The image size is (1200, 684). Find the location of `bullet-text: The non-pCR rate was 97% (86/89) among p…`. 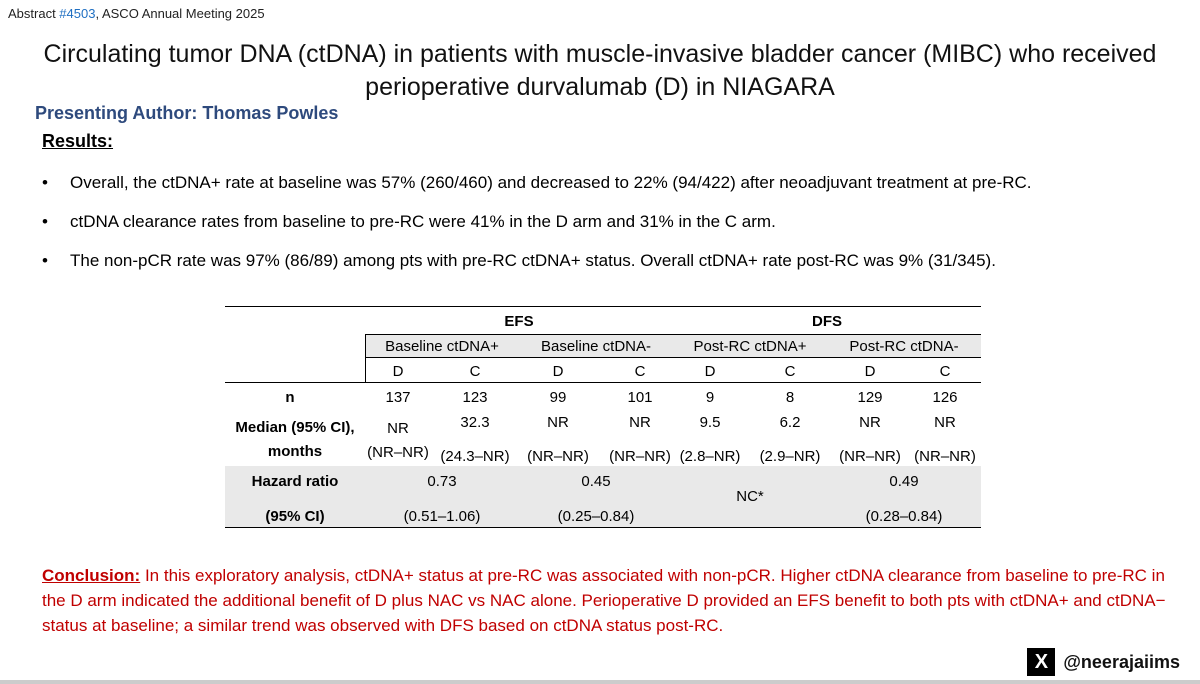

bullet-text: The non-pCR rate was 97% (86/89) among p… is located at coordinates (533, 260).